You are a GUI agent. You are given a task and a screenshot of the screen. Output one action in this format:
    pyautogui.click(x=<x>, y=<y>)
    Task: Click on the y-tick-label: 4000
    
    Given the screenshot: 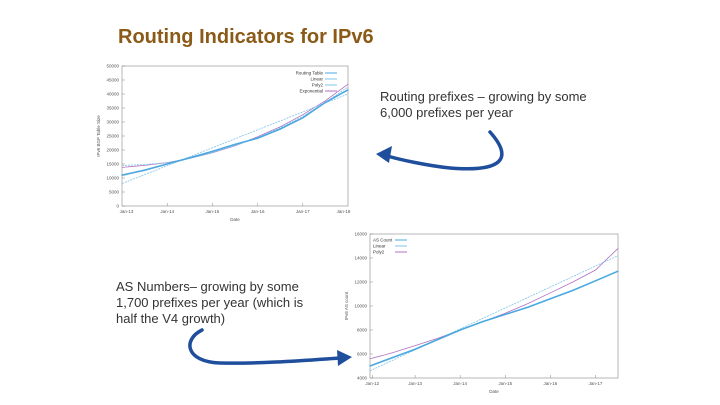 What is the action you would take?
    pyautogui.click(x=362, y=378)
    